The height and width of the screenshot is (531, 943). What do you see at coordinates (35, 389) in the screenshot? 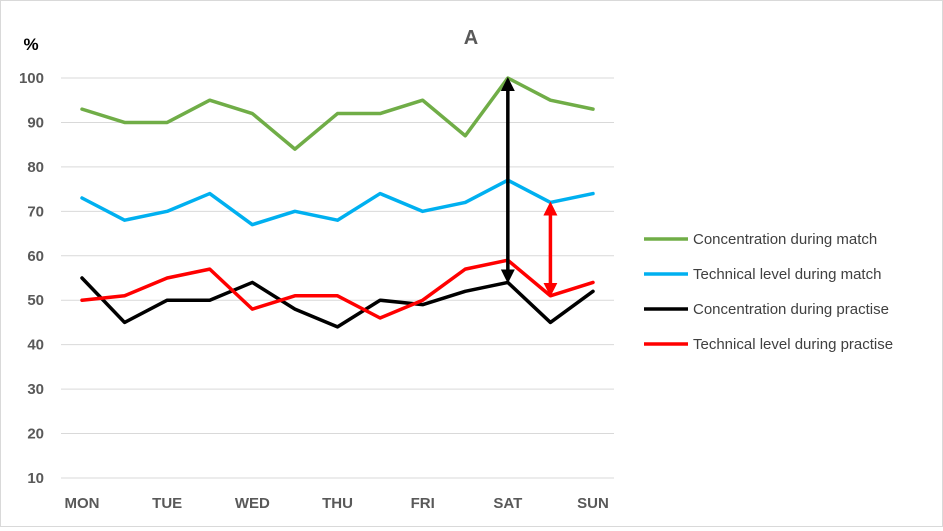
I see `y-tick-label: 30` at bounding box center [35, 389].